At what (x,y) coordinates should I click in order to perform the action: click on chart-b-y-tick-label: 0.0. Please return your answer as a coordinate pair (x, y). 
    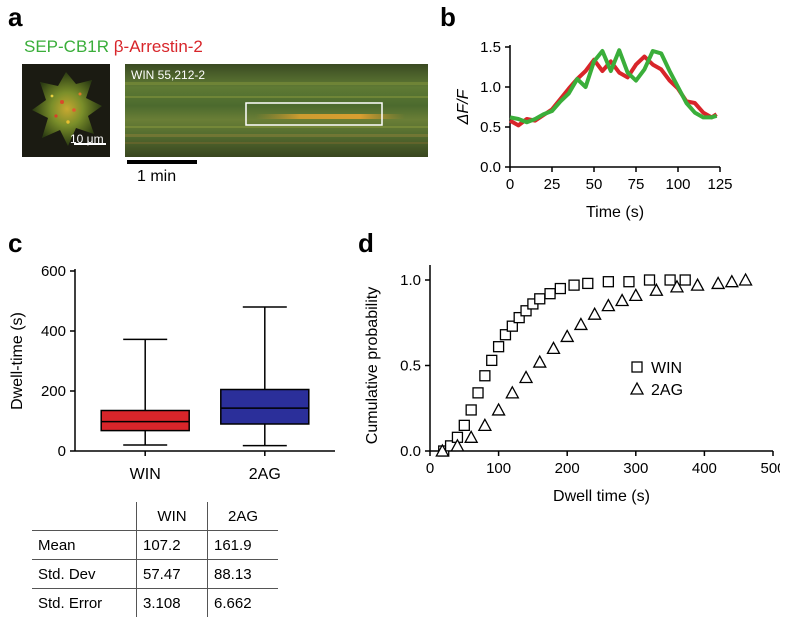
    Looking at the image, I should click on (490, 167).